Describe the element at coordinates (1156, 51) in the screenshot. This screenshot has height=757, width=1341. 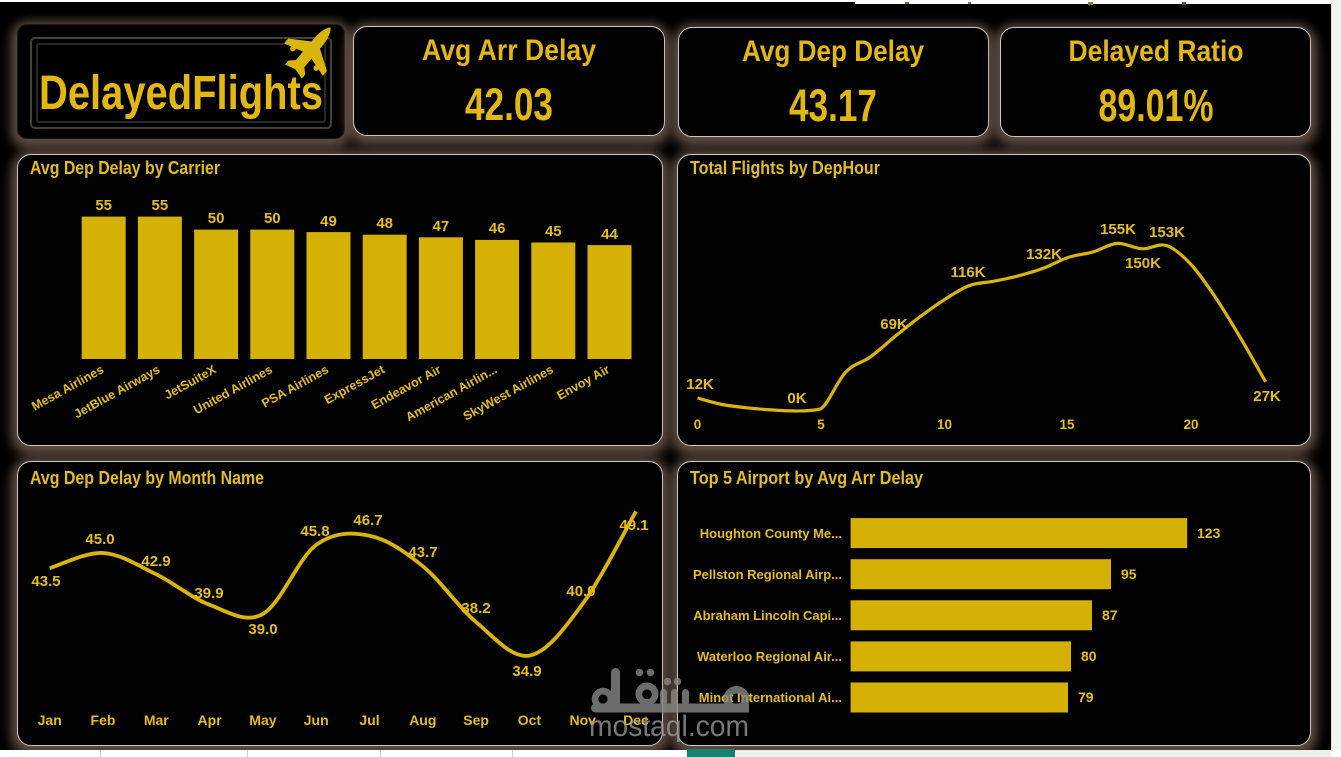
I see `svg-text: Delayed Ratio` at that location.